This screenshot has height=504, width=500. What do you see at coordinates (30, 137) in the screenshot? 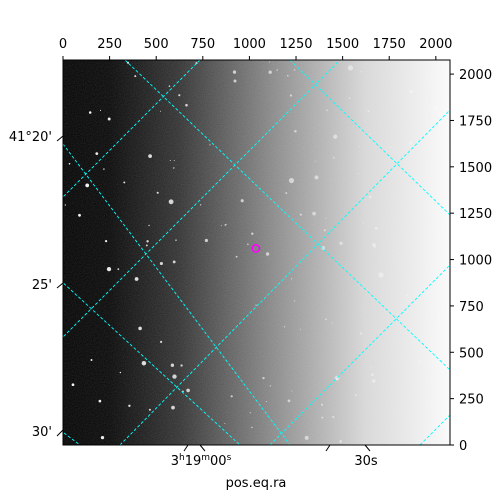
I see `dec-tick-label: 41°20'` at bounding box center [30, 137].